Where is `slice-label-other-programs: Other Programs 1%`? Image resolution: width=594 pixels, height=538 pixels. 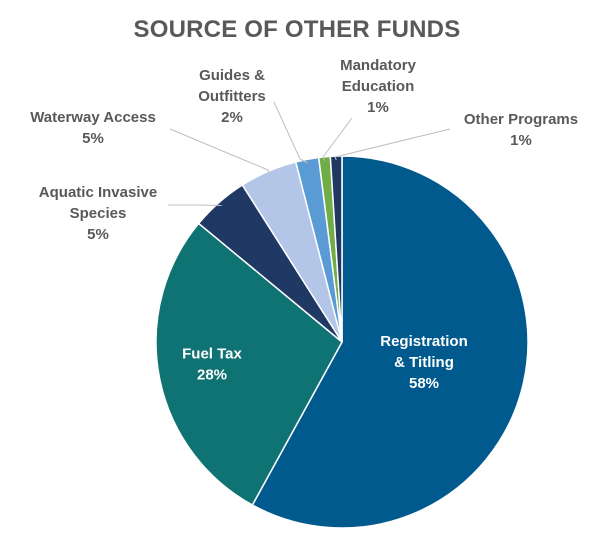 slice-label-other-programs: Other Programs 1% is located at coordinates (521, 130).